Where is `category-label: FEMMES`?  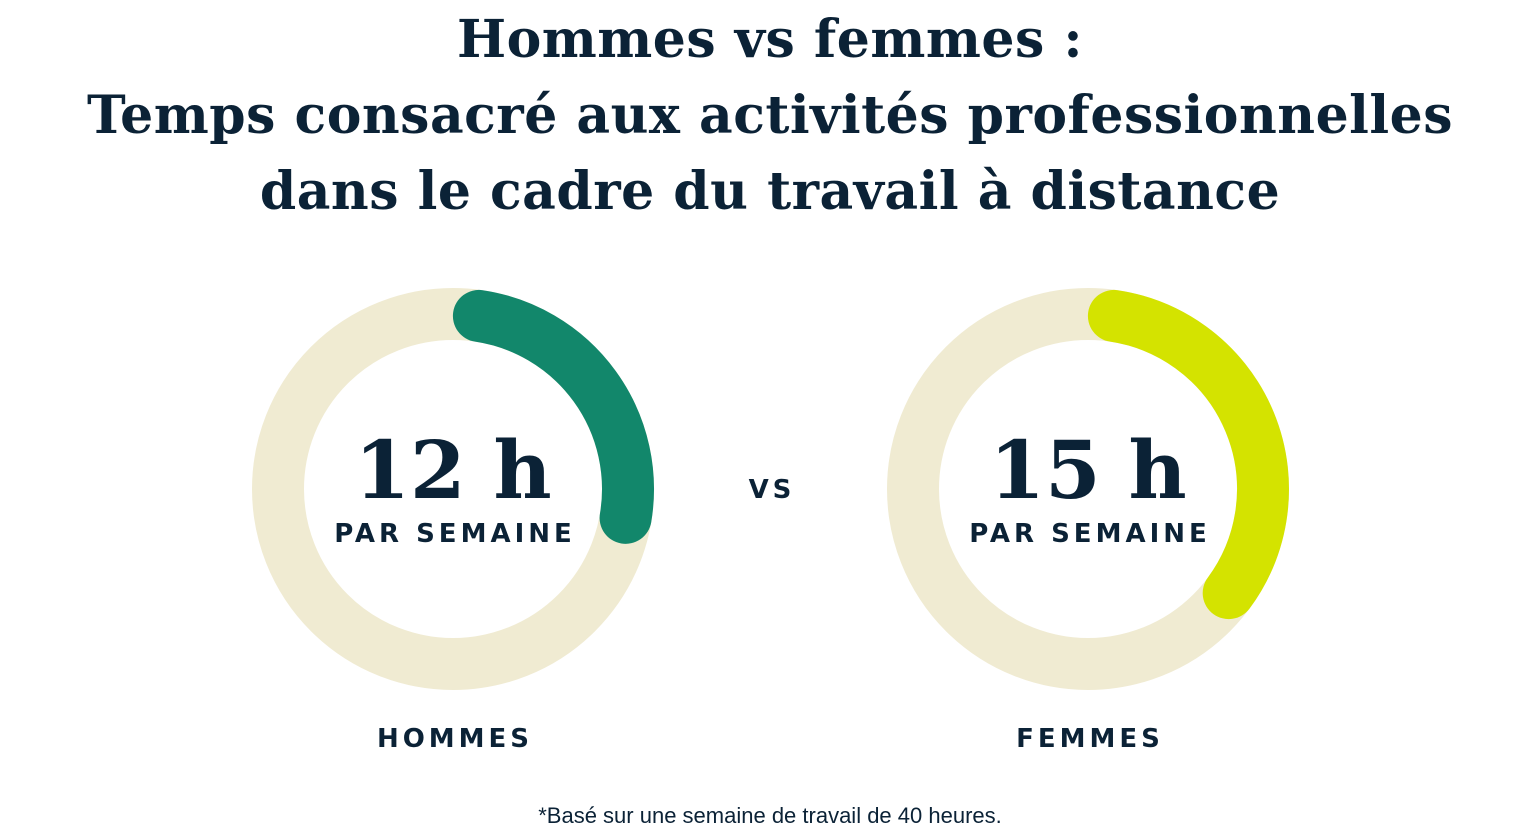
category-label: FEMMES is located at coordinates (1090, 739).